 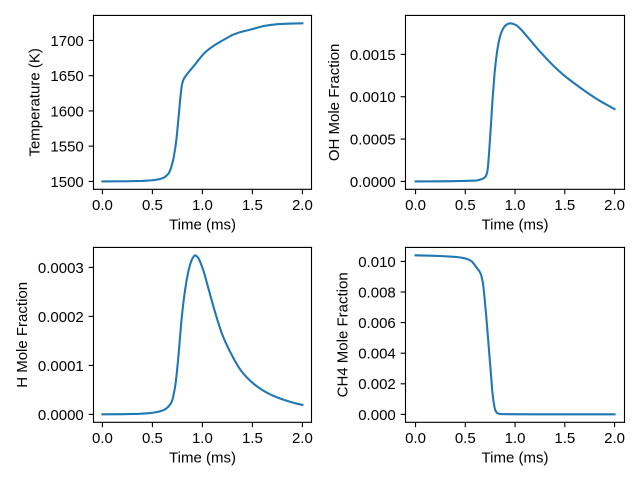 I want to click on svg-text: Temperature (K), so click(x=35, y=102).